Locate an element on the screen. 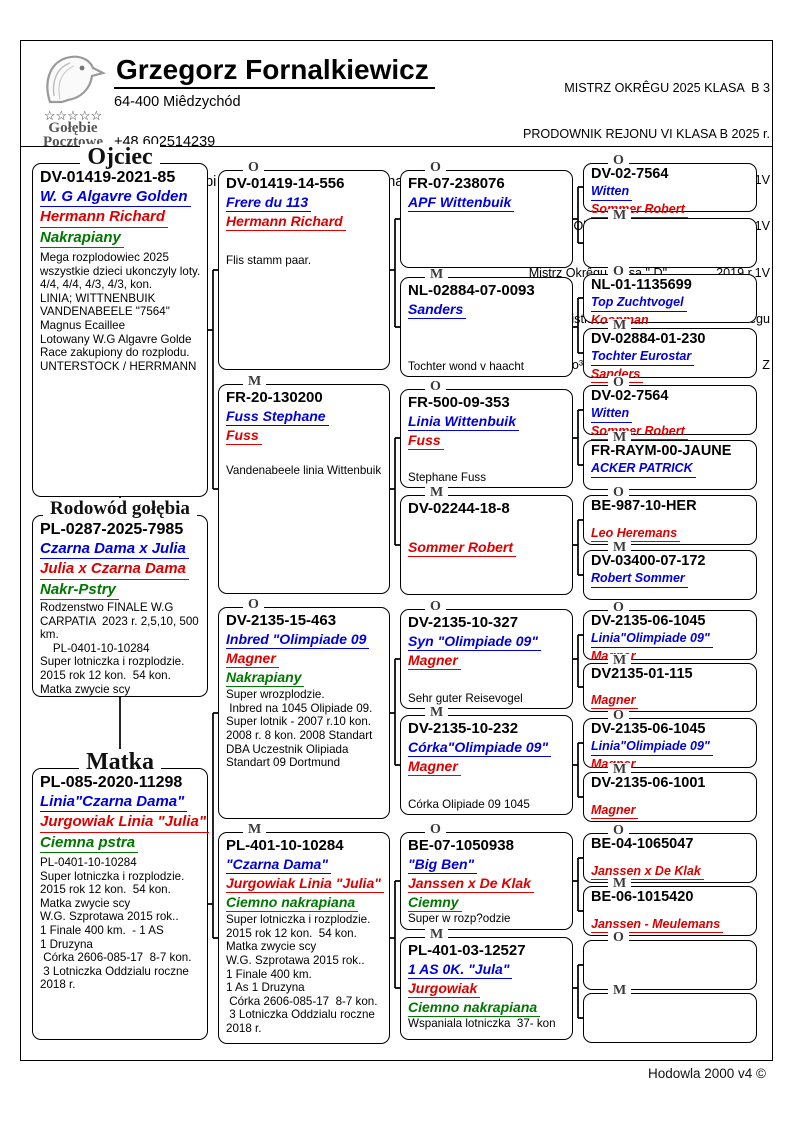 The image size is (794, 1123). pigeon-name-line: Frere du 113 is located at coordinates (269, 203).